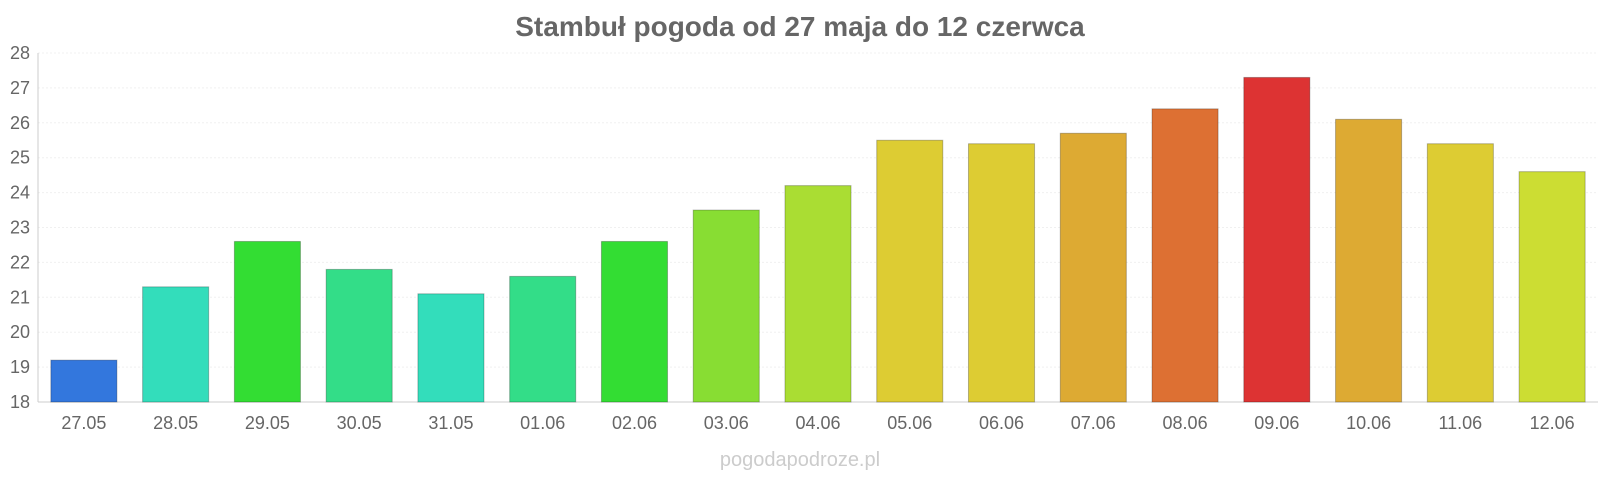  Describe the element at coordinates (83, 423) in the screenshot. I see `x-tick-label: 27.05` at that location.